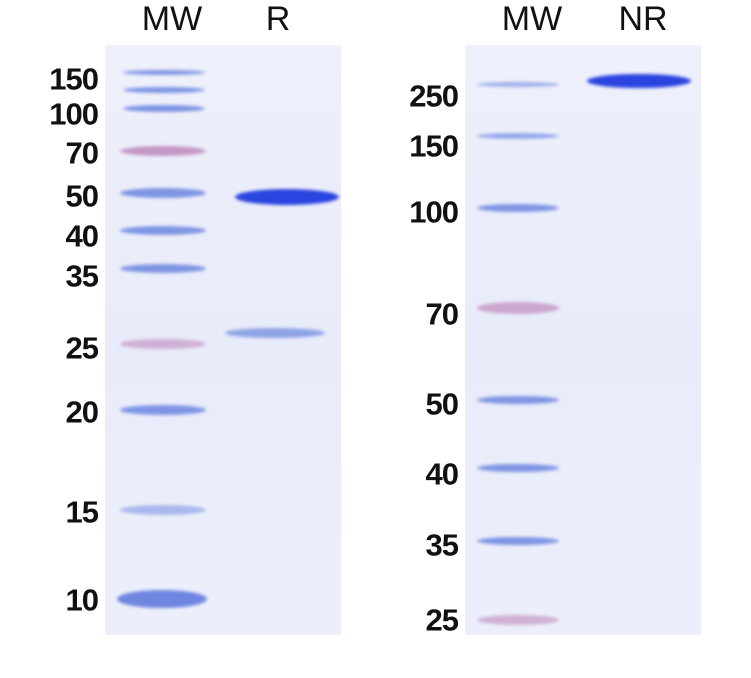 The width and height of the screenshot is (751, 678). Describe the element at coordinates (532, 19) in the screenshot. I see `lane-label-mw-right: MW` at that location.